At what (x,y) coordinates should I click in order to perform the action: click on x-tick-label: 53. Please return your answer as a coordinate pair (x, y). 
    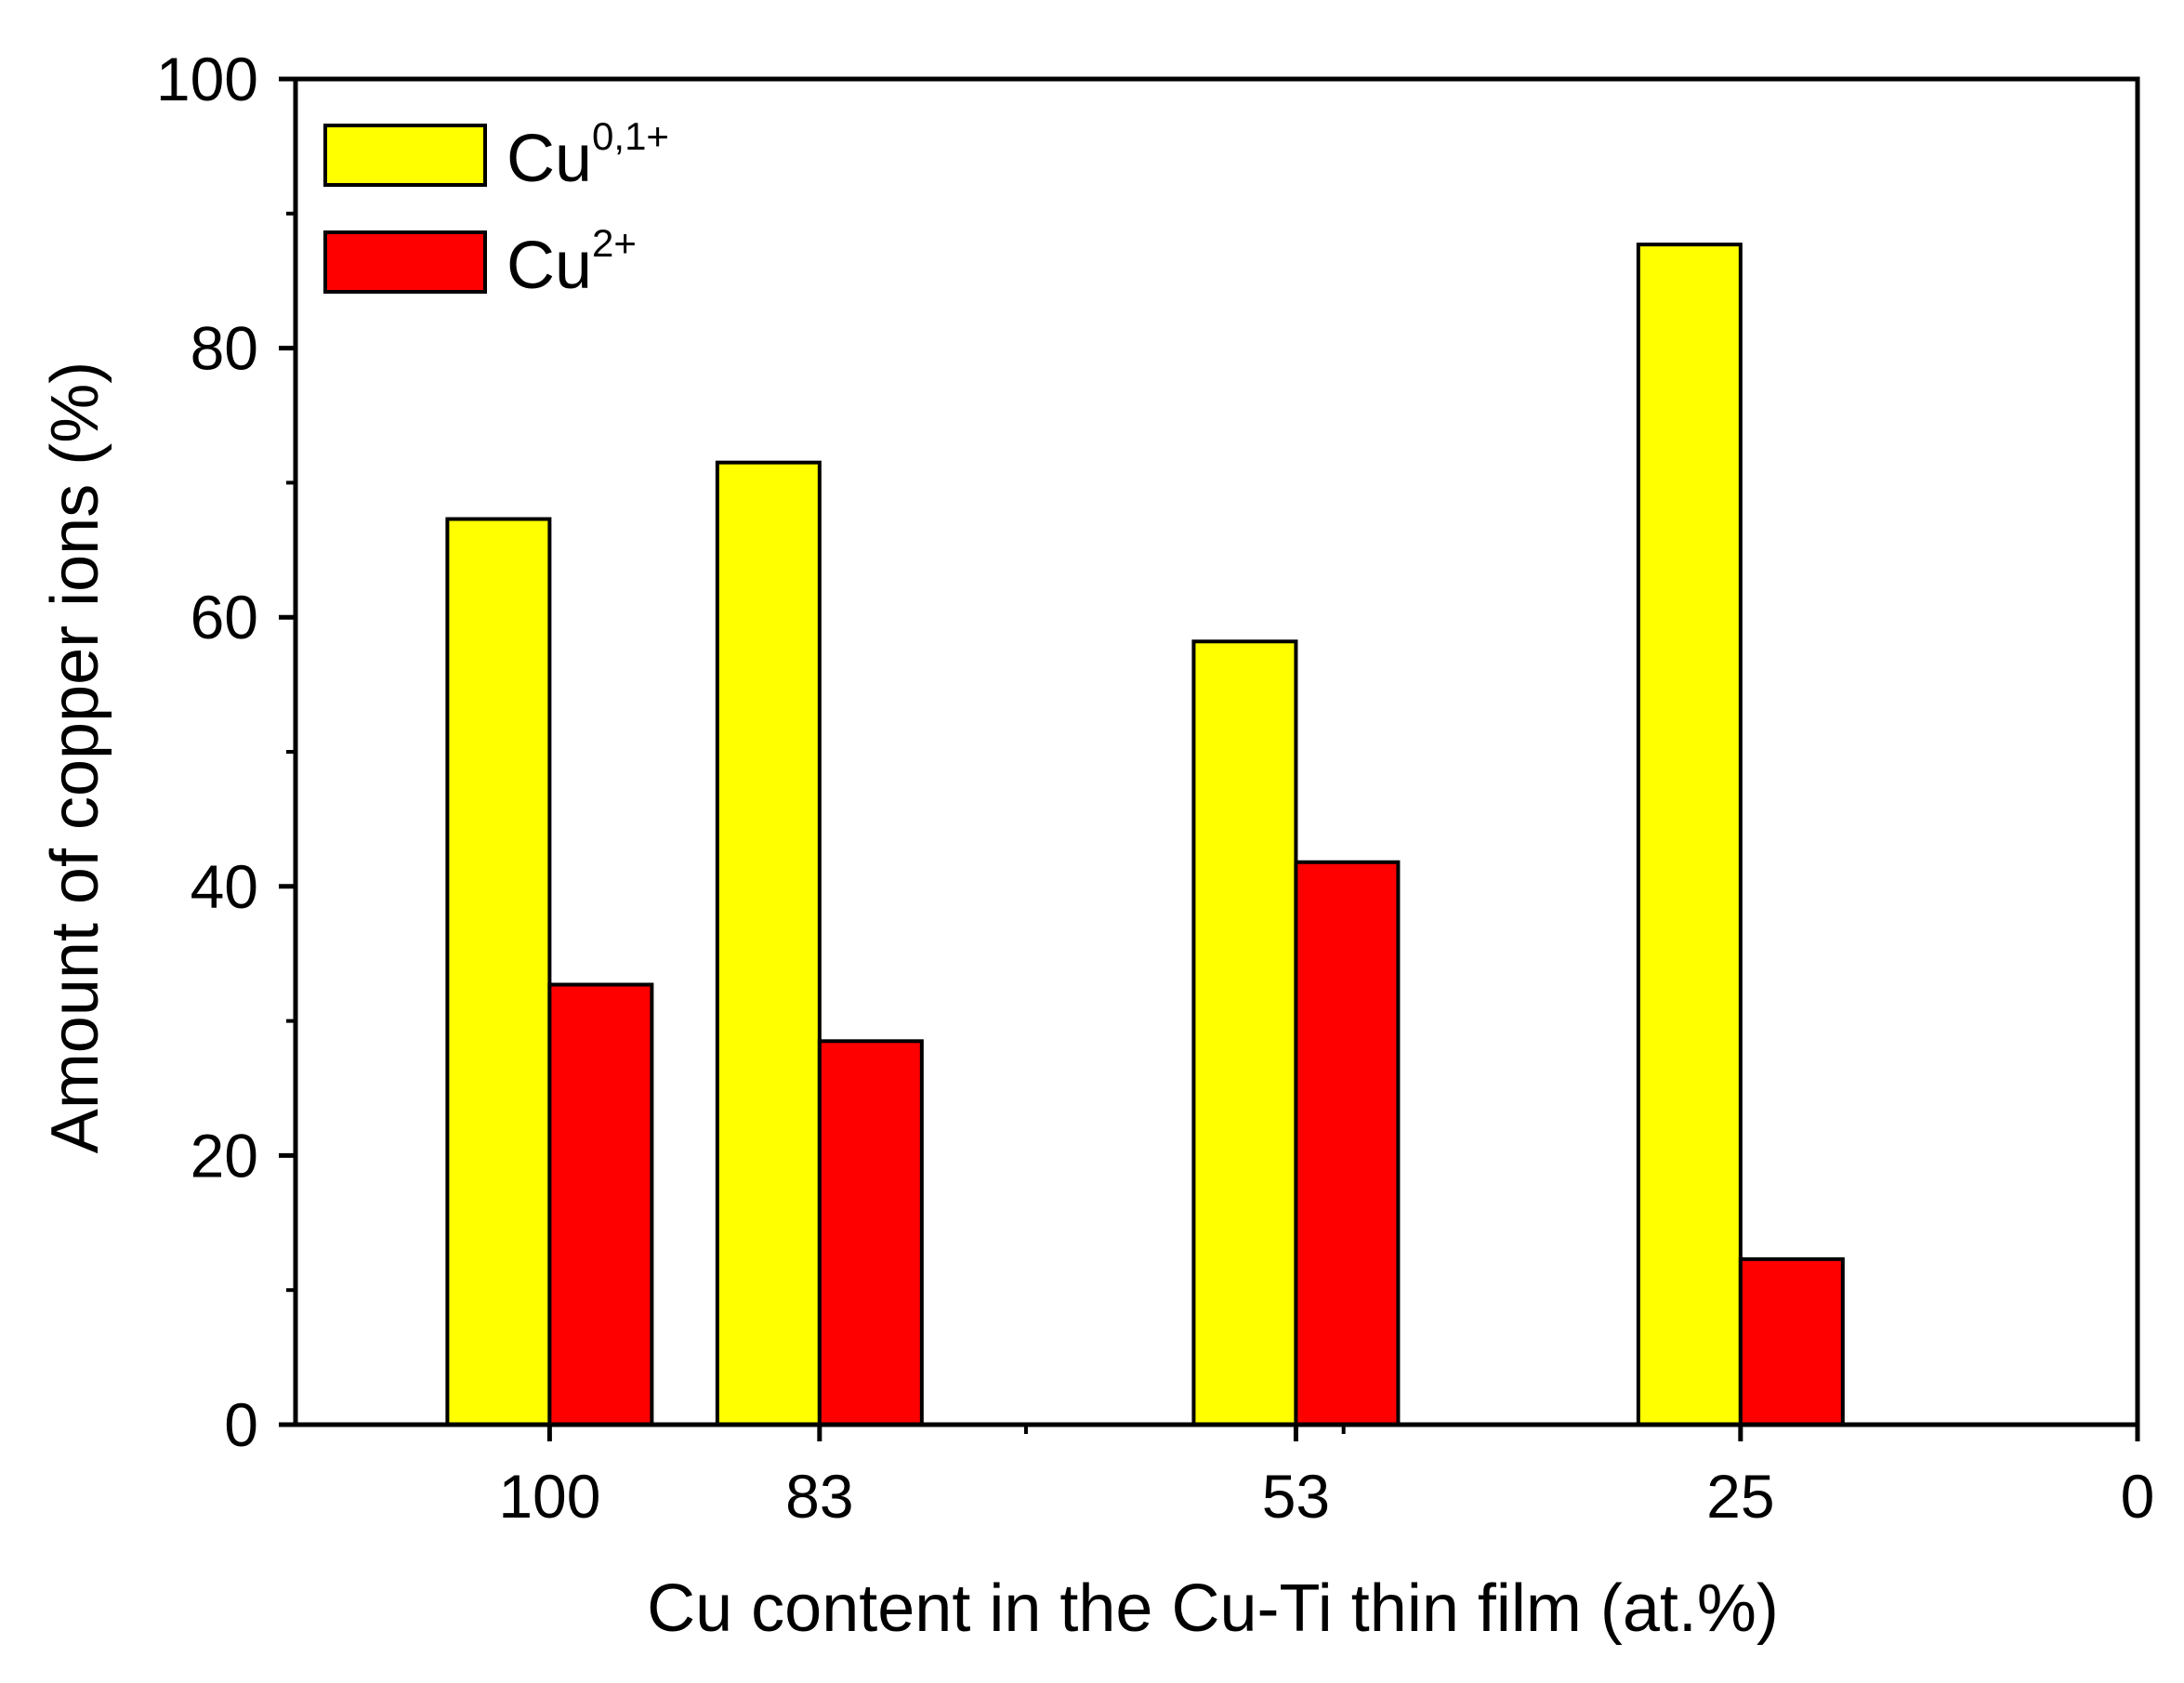
    Looking at the image, I should click on (1296, 1497).